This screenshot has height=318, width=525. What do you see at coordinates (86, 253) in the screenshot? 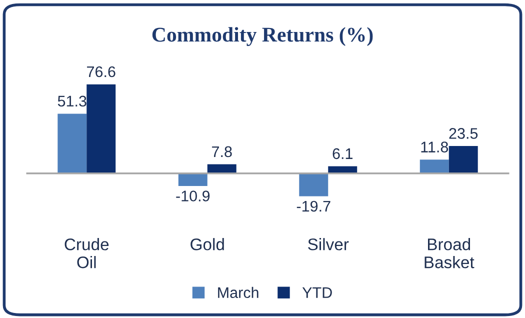
I see `x-tick-label: Crude Oil` at bounding box center [86, 253].